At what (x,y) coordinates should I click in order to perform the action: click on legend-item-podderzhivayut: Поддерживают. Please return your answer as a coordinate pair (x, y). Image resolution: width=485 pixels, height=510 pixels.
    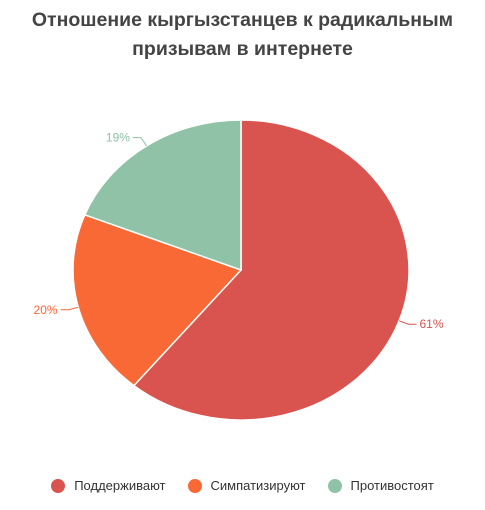
    Looking at the image, I should click on (108, 485).